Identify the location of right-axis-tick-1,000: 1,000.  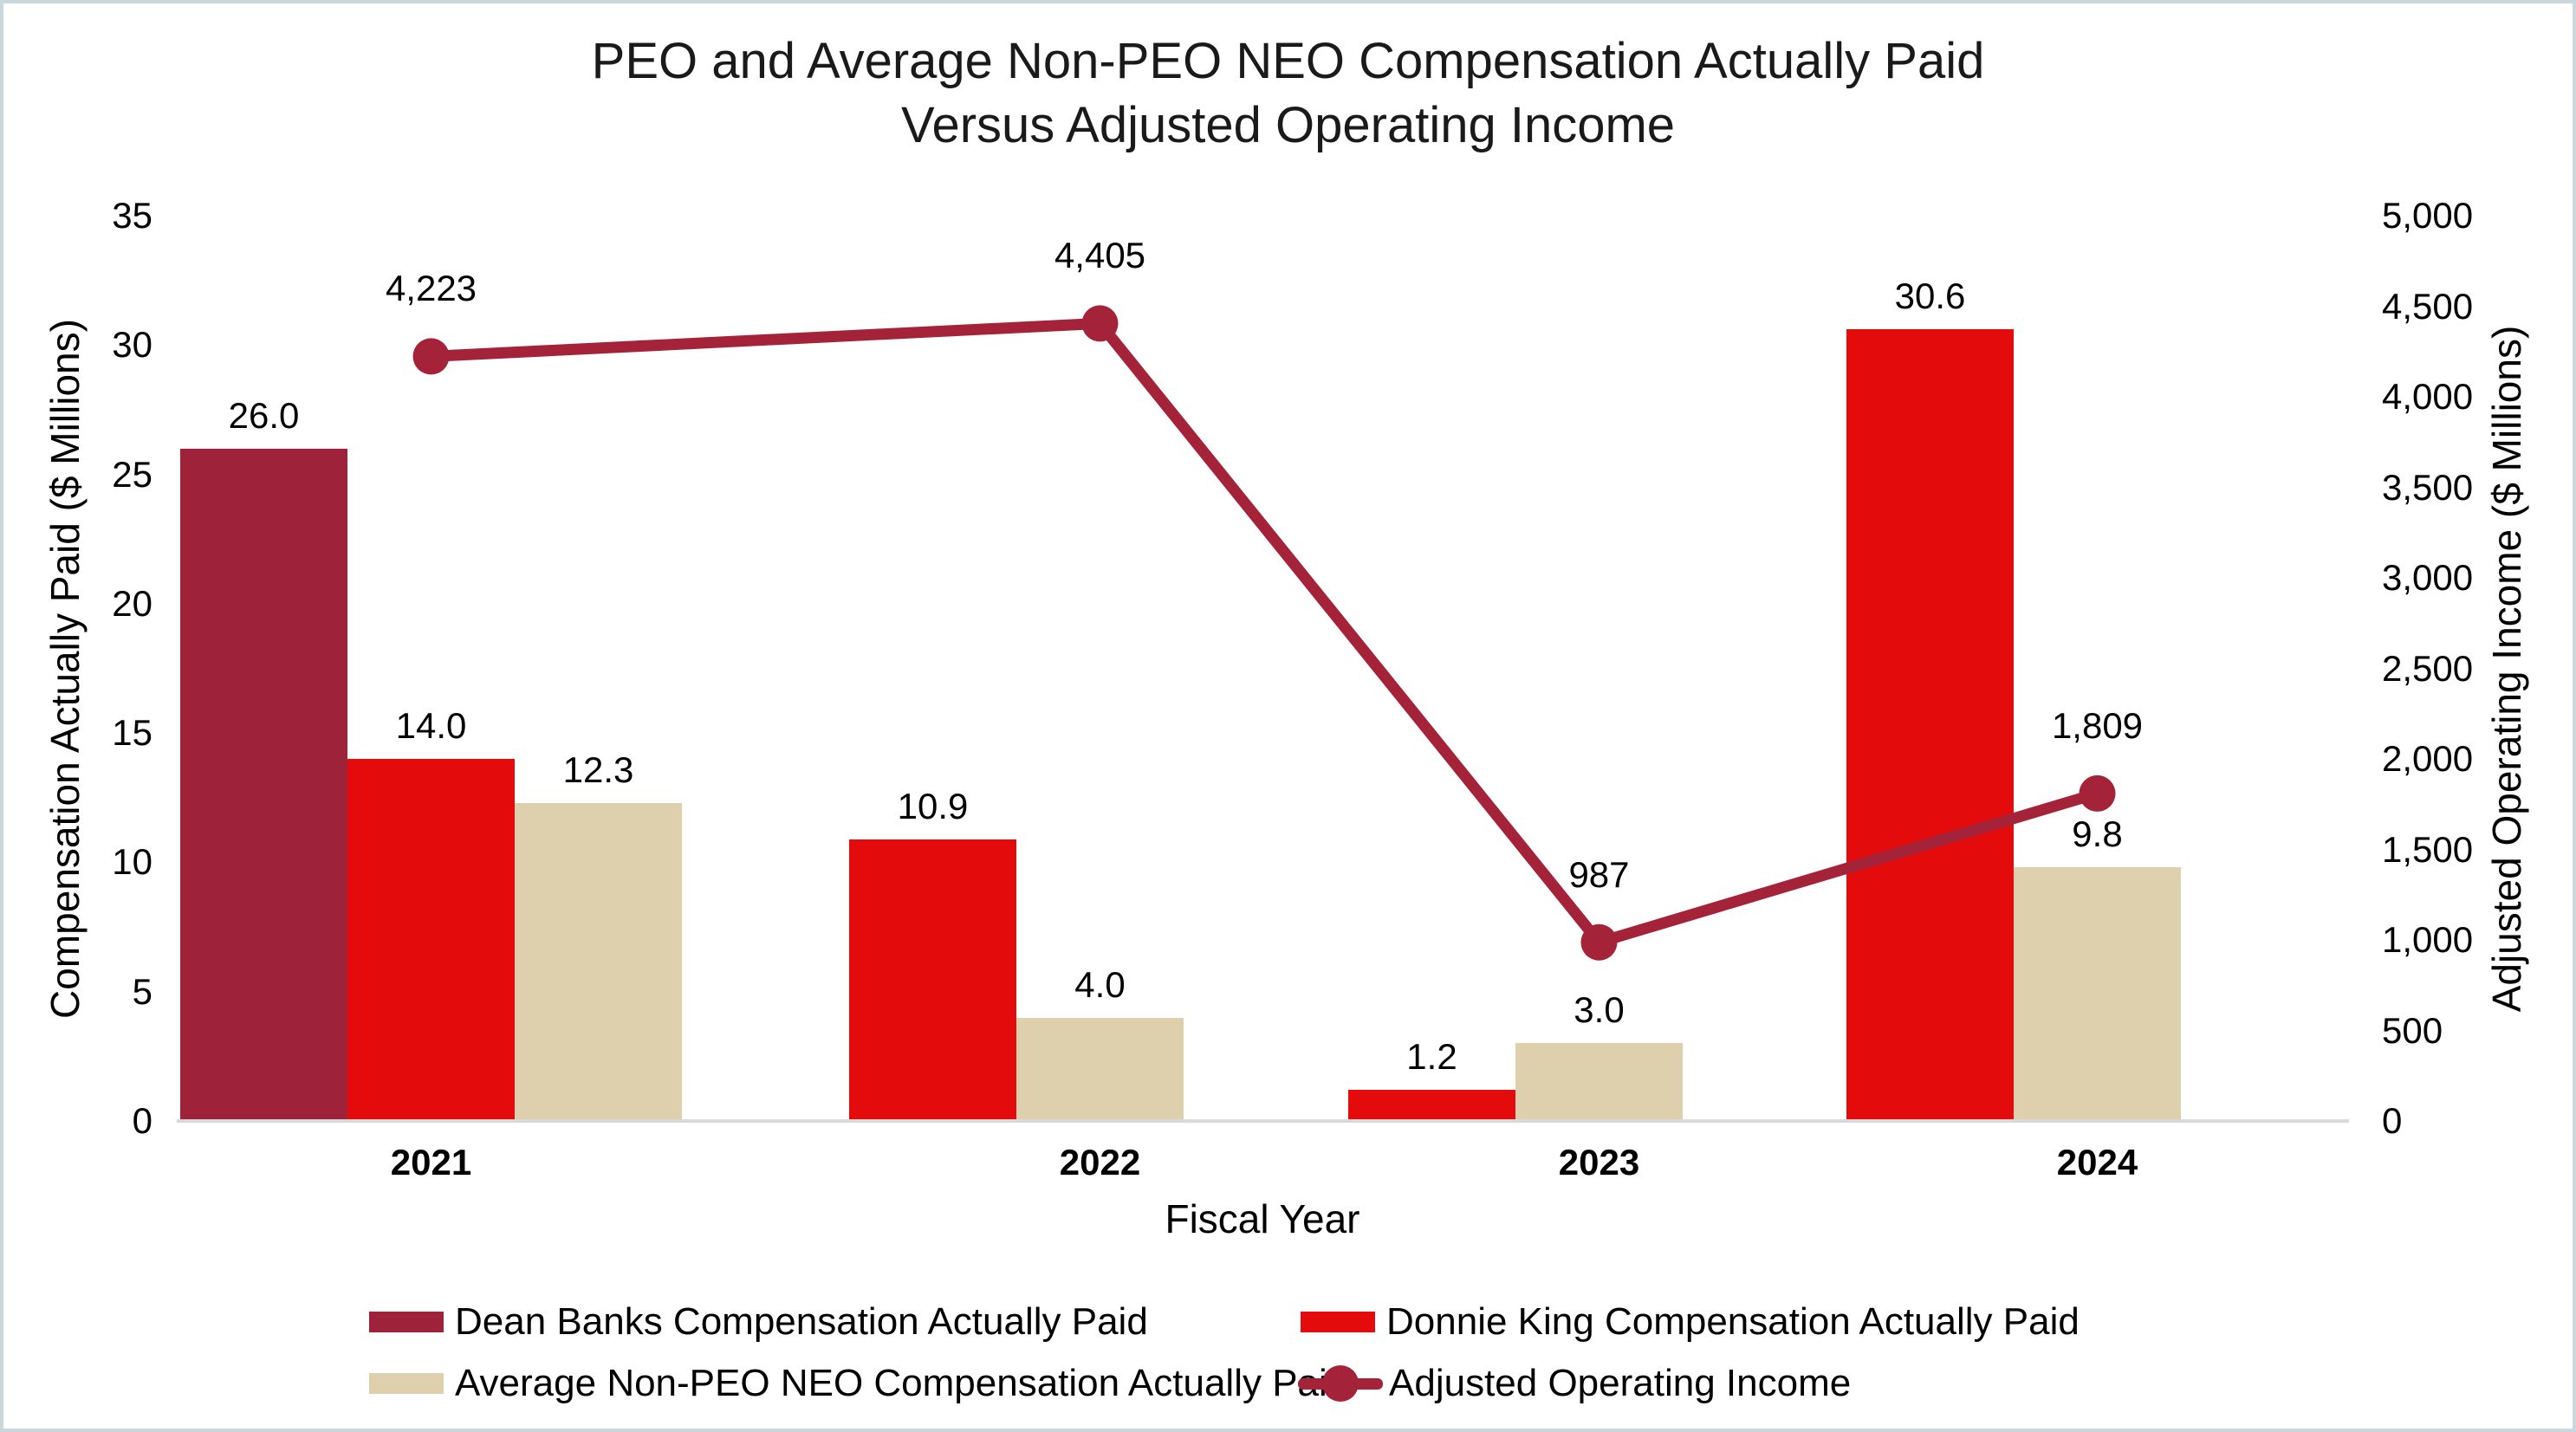
(2428, 939).